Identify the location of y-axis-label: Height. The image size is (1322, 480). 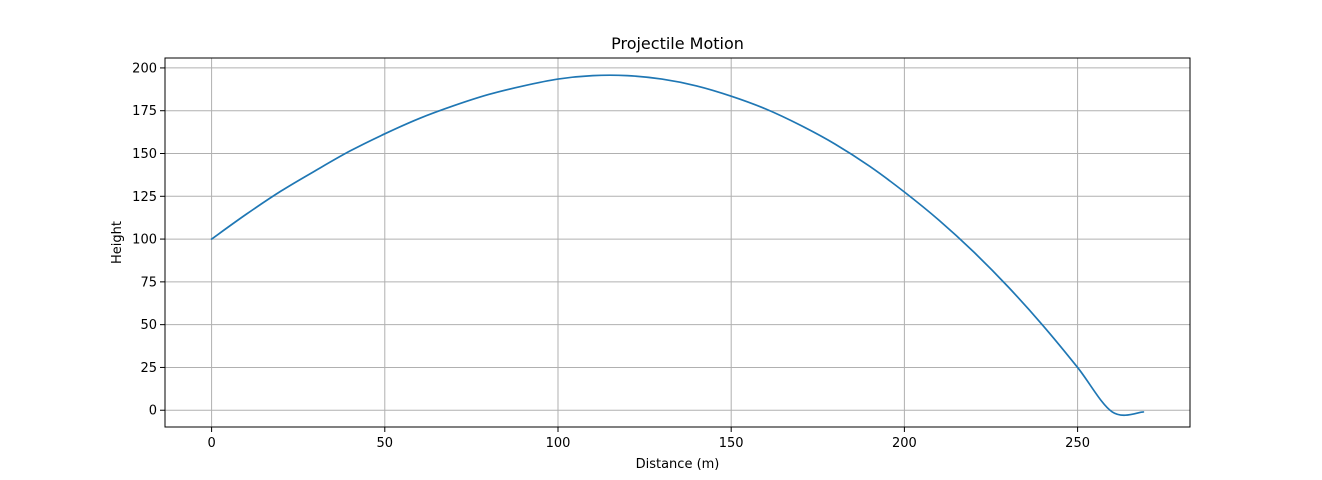
(117, 242).